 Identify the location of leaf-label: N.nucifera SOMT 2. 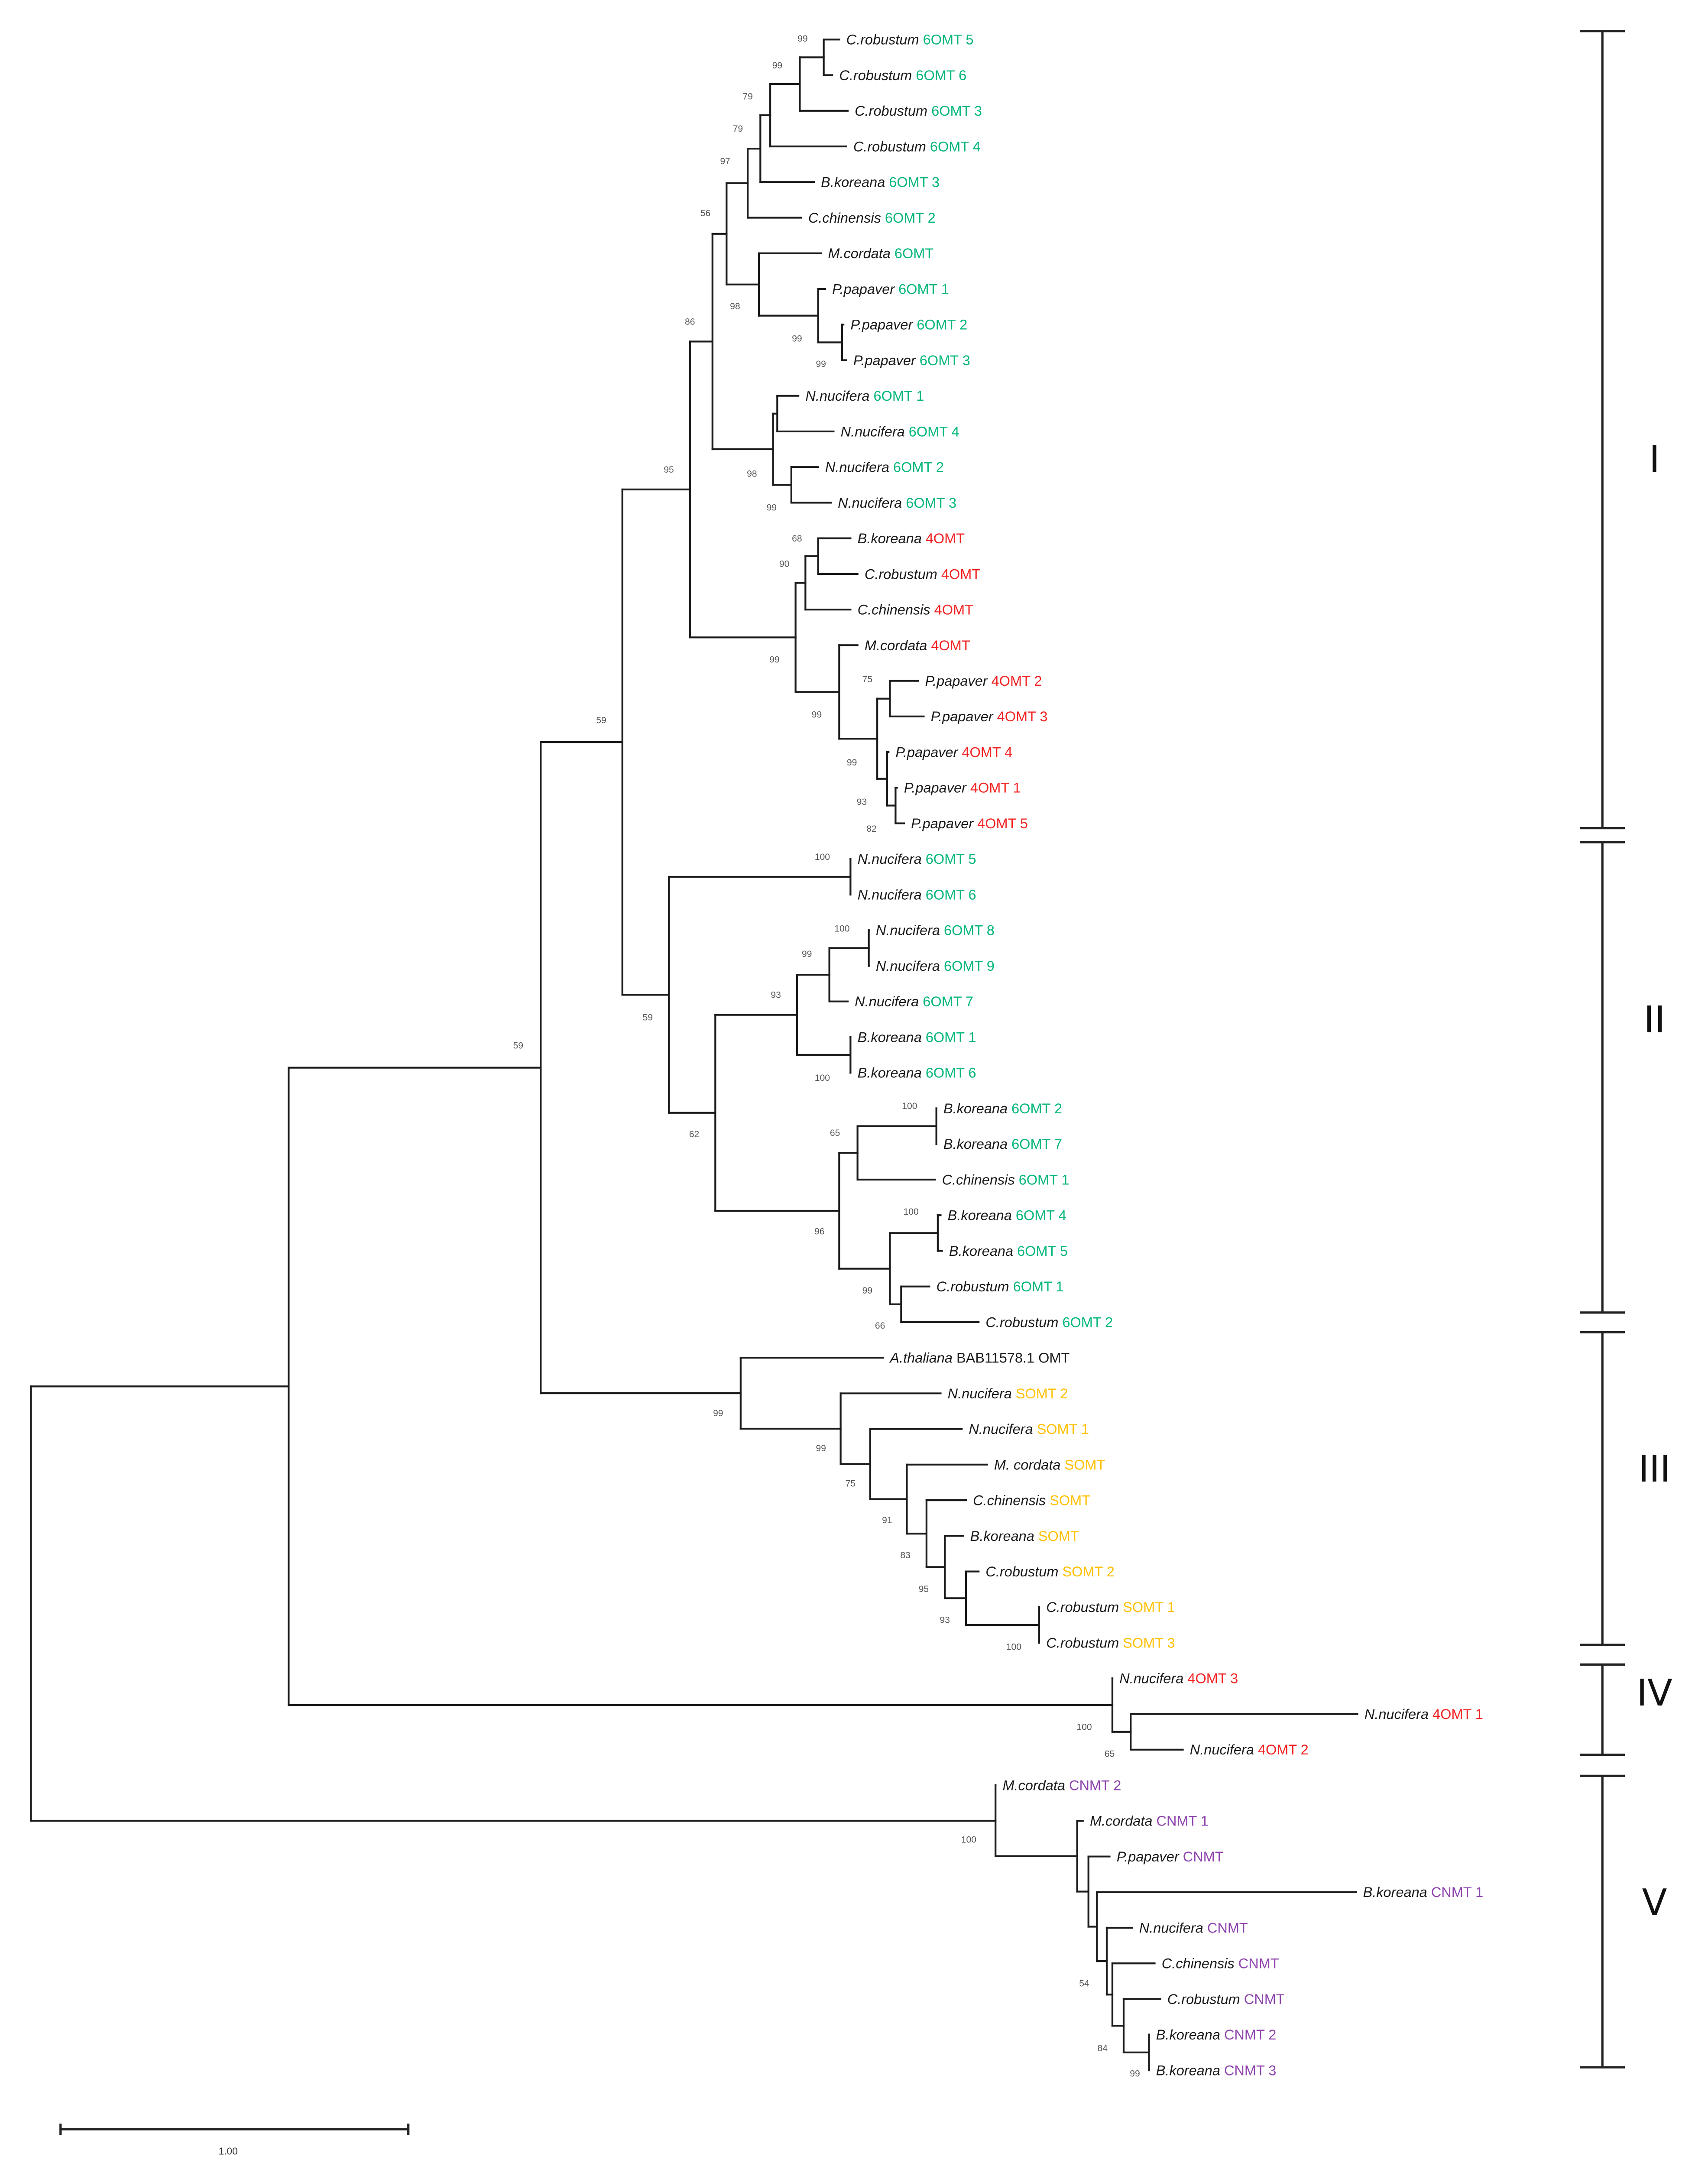
(1008, 1393).